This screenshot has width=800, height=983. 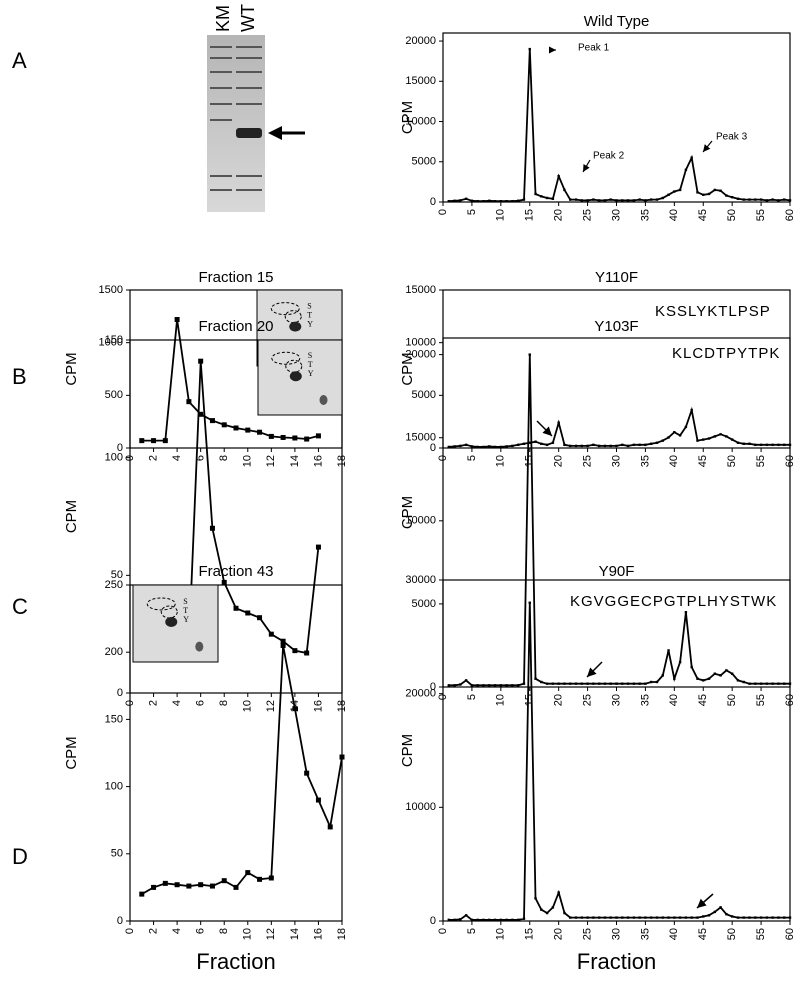 I want to click on gel-target-band, so click(x=249, y=133).